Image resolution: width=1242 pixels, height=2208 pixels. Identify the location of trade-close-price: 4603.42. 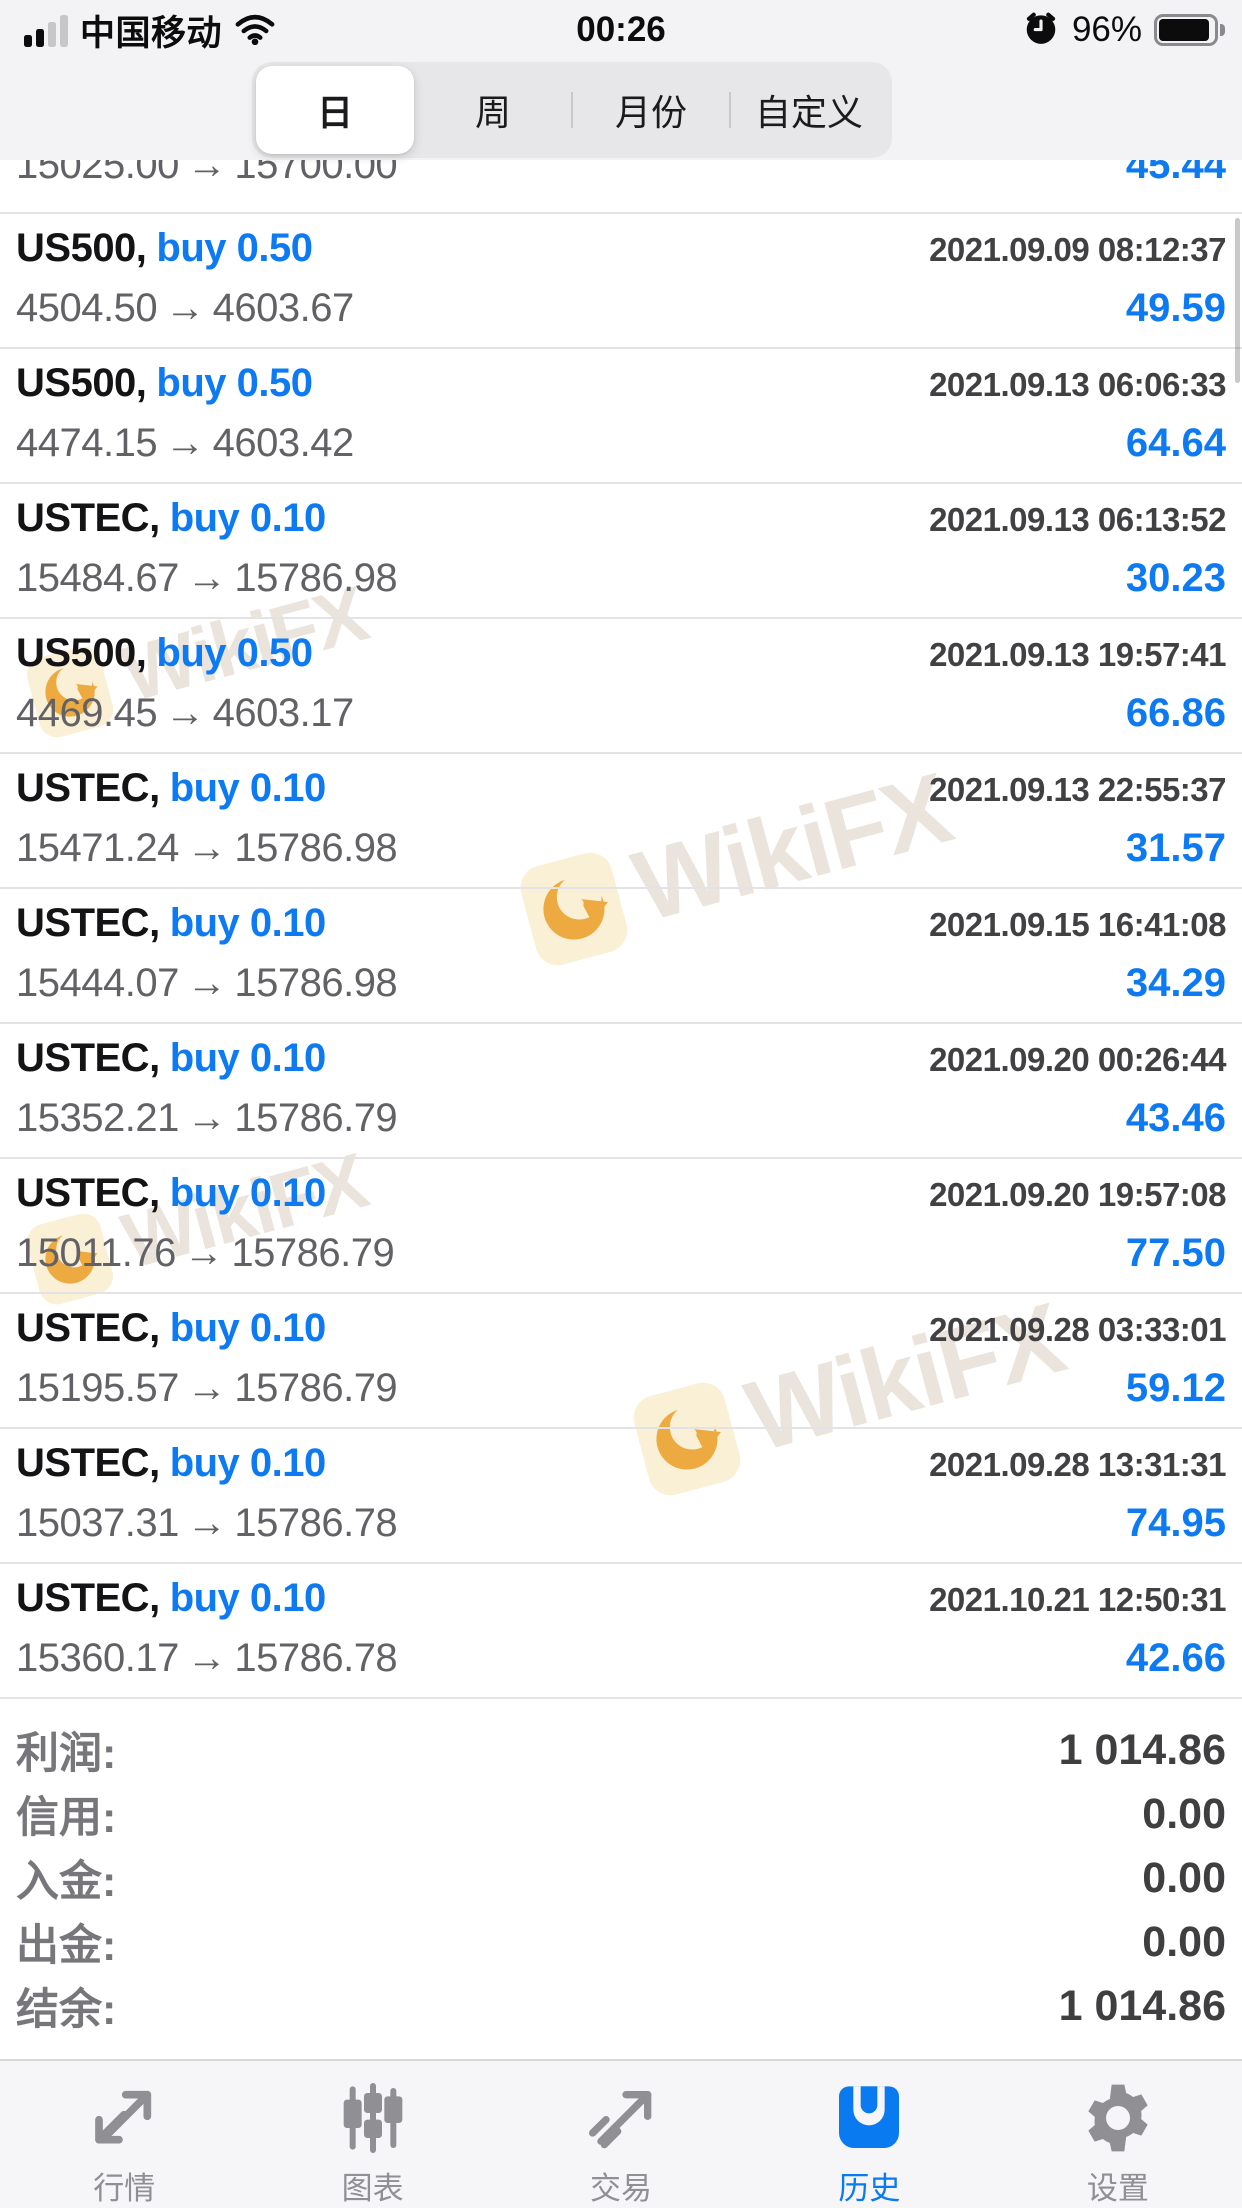
(283, 443).